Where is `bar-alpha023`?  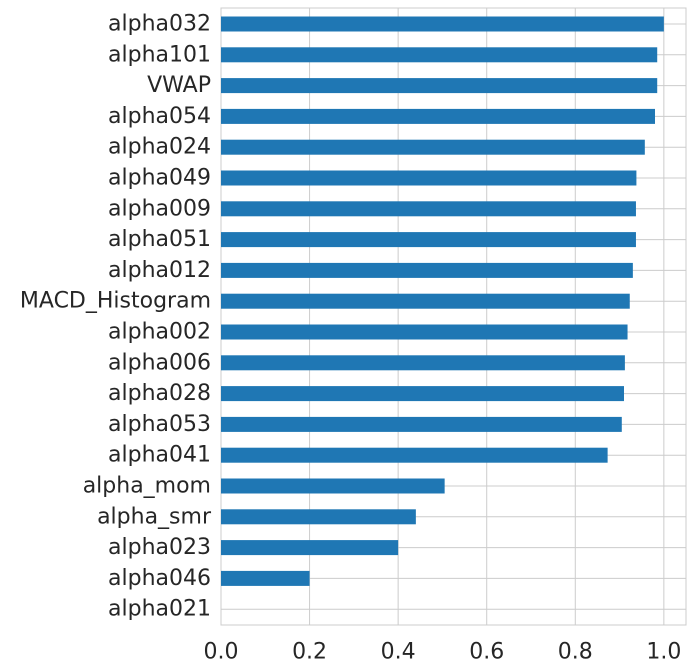
bar-alpha023 is located at coordinates (310, 548).